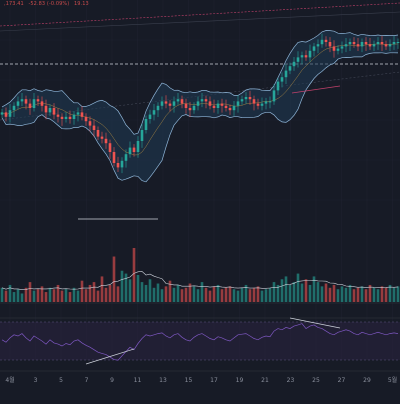 The height and width of the screenshot is (404, 400). I want to click on x-tick-label: 17, so click(214, 380).